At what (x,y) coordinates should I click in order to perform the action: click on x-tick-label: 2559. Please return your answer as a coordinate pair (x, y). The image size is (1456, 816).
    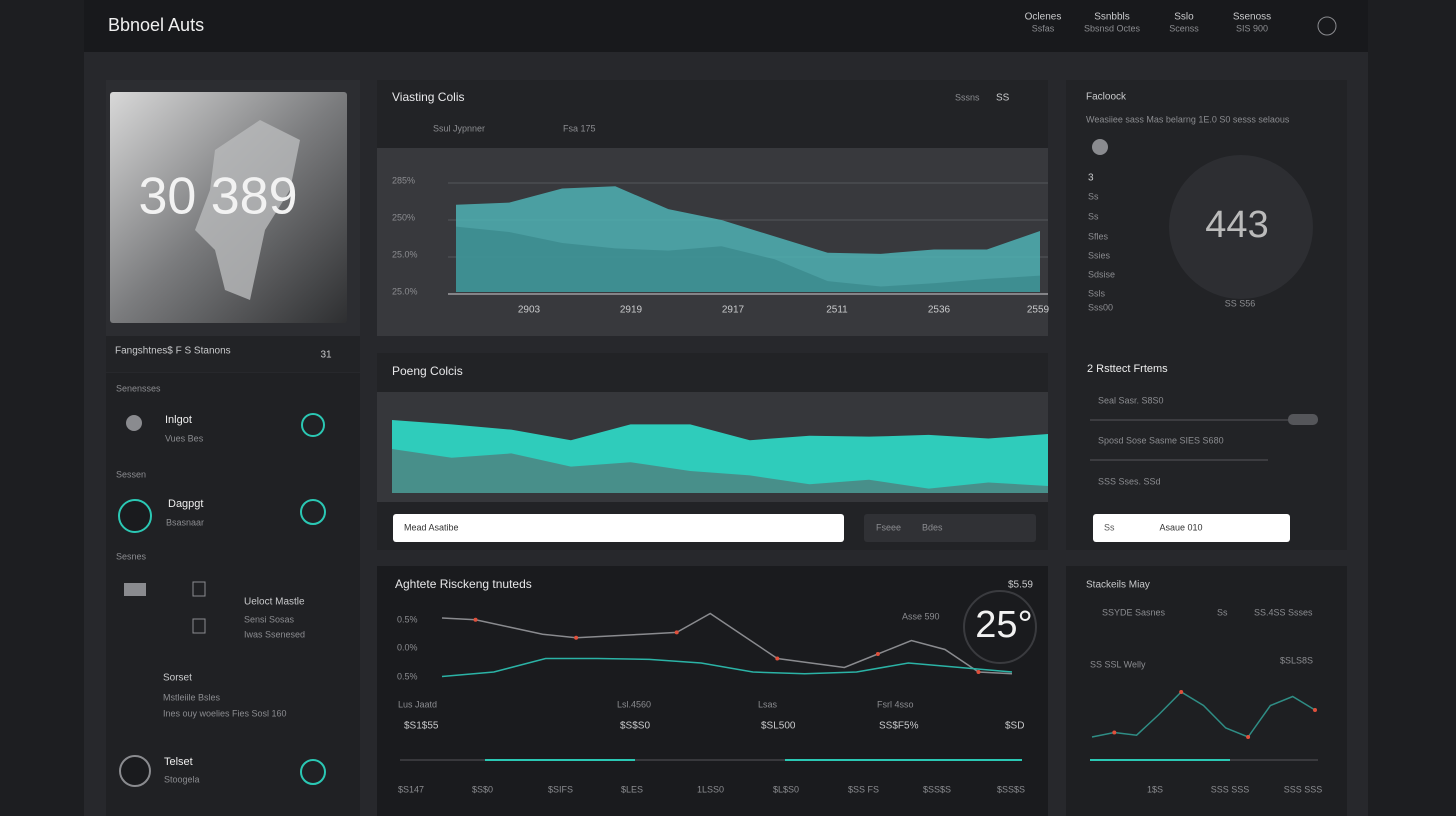
    Looking at the image, I should click on (1038, 310).